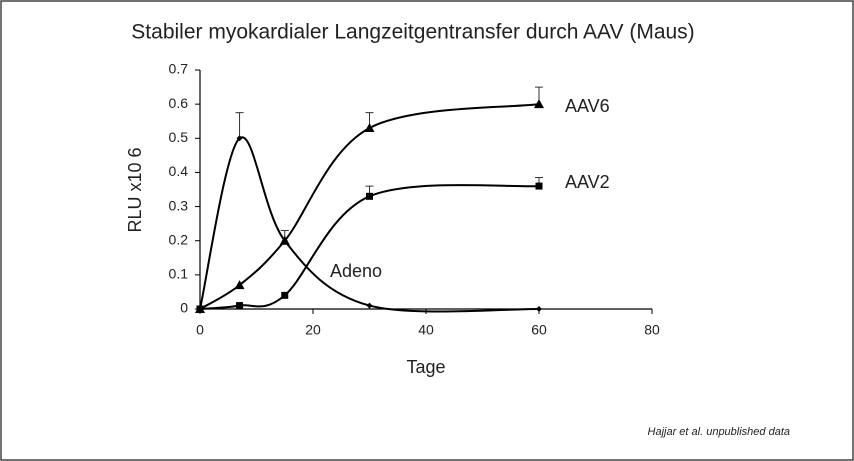  Describe the element at coordinates (179, 205) in the screenshot. I see `y-tick-label: 0.3` at that location.